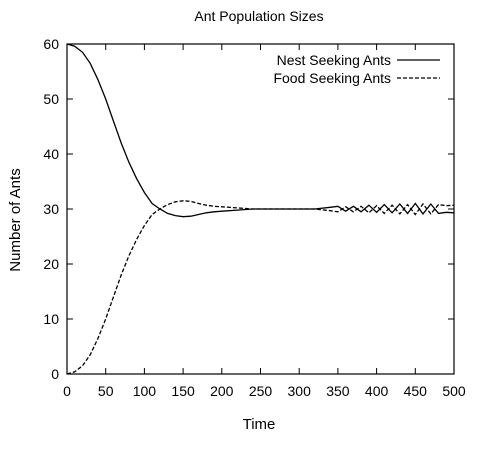 This screenshot has width=477, height=450. Describe the element at coordinates (145, 391) in the screenshot. I see `x-tick-label: 100` at that location.